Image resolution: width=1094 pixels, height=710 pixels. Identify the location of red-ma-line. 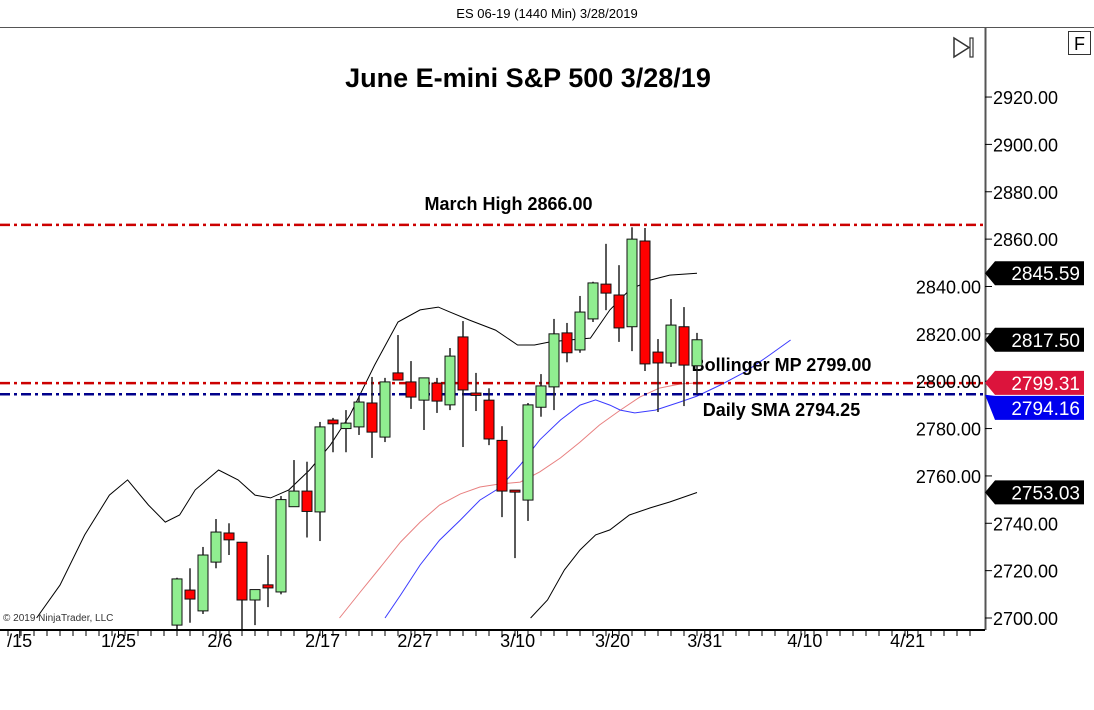
(518, 500).